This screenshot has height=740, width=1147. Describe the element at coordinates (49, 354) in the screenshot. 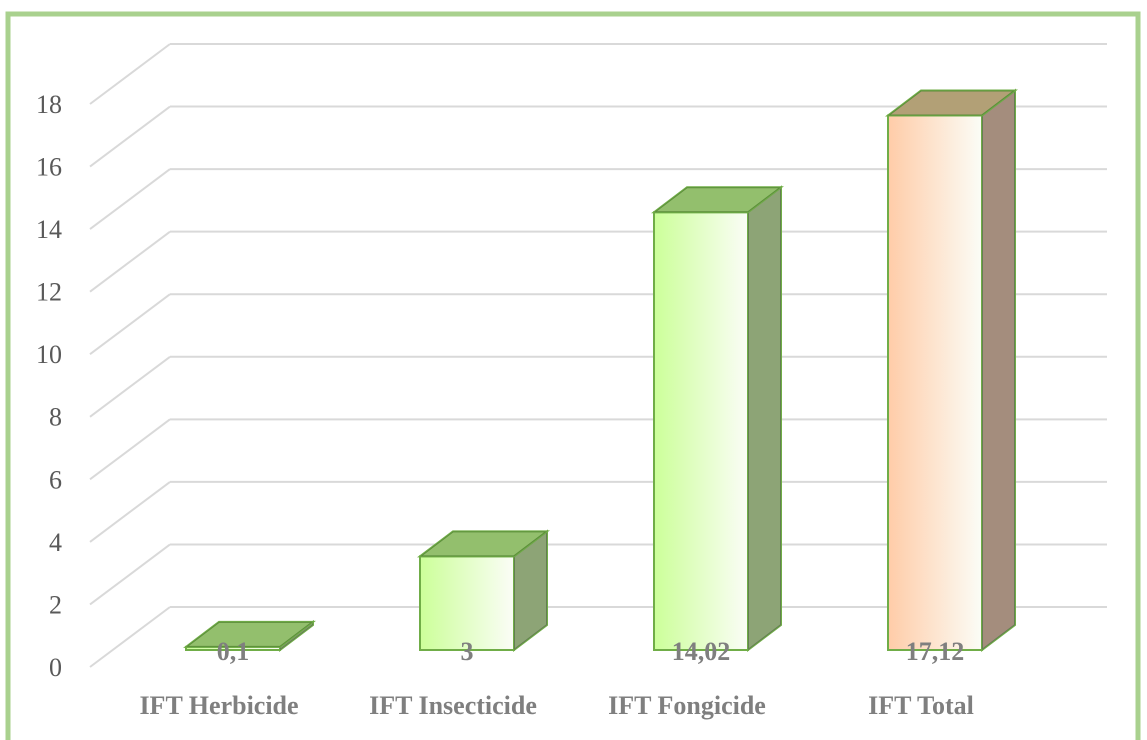

I see `y-tick-label: 10` at that location.